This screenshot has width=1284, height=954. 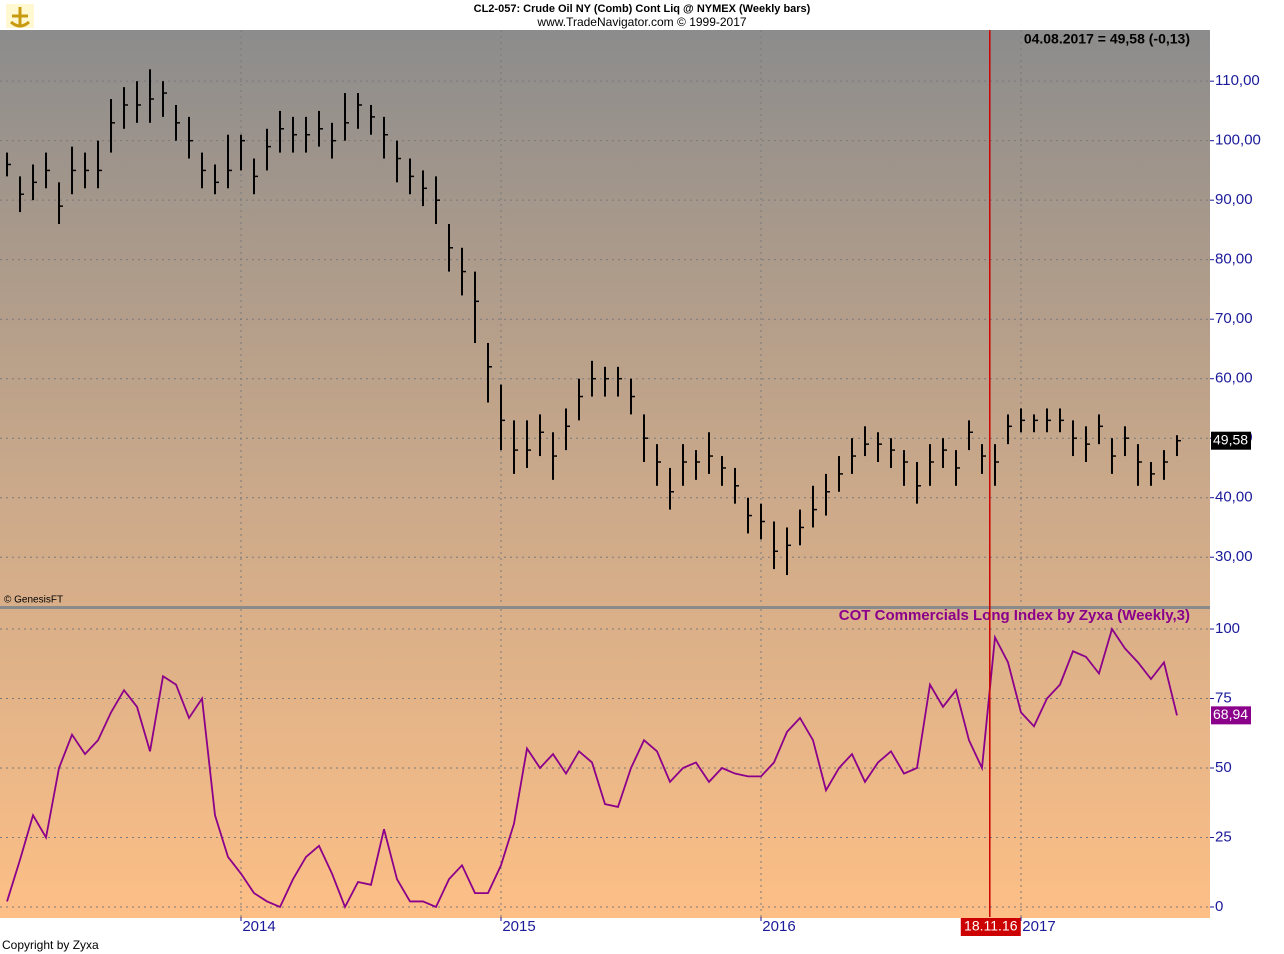 What do you see at coordinates (1237, 80) in the screenshot?
I see `y-tick-label: 110,00` at bounding box center [1237, 80].